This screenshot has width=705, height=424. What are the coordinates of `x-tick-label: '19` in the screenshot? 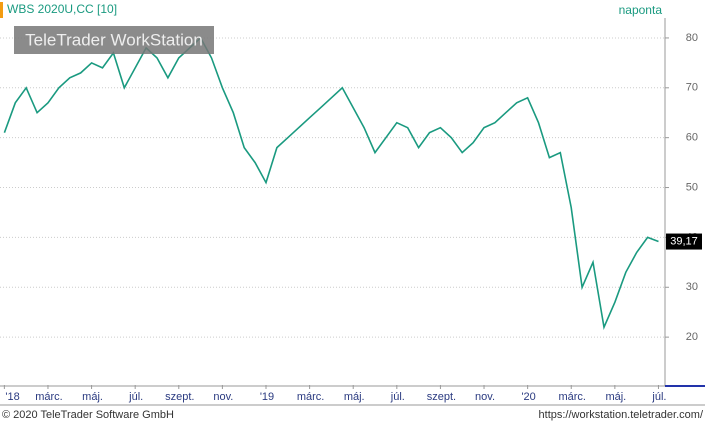 It's located at (267, 397).